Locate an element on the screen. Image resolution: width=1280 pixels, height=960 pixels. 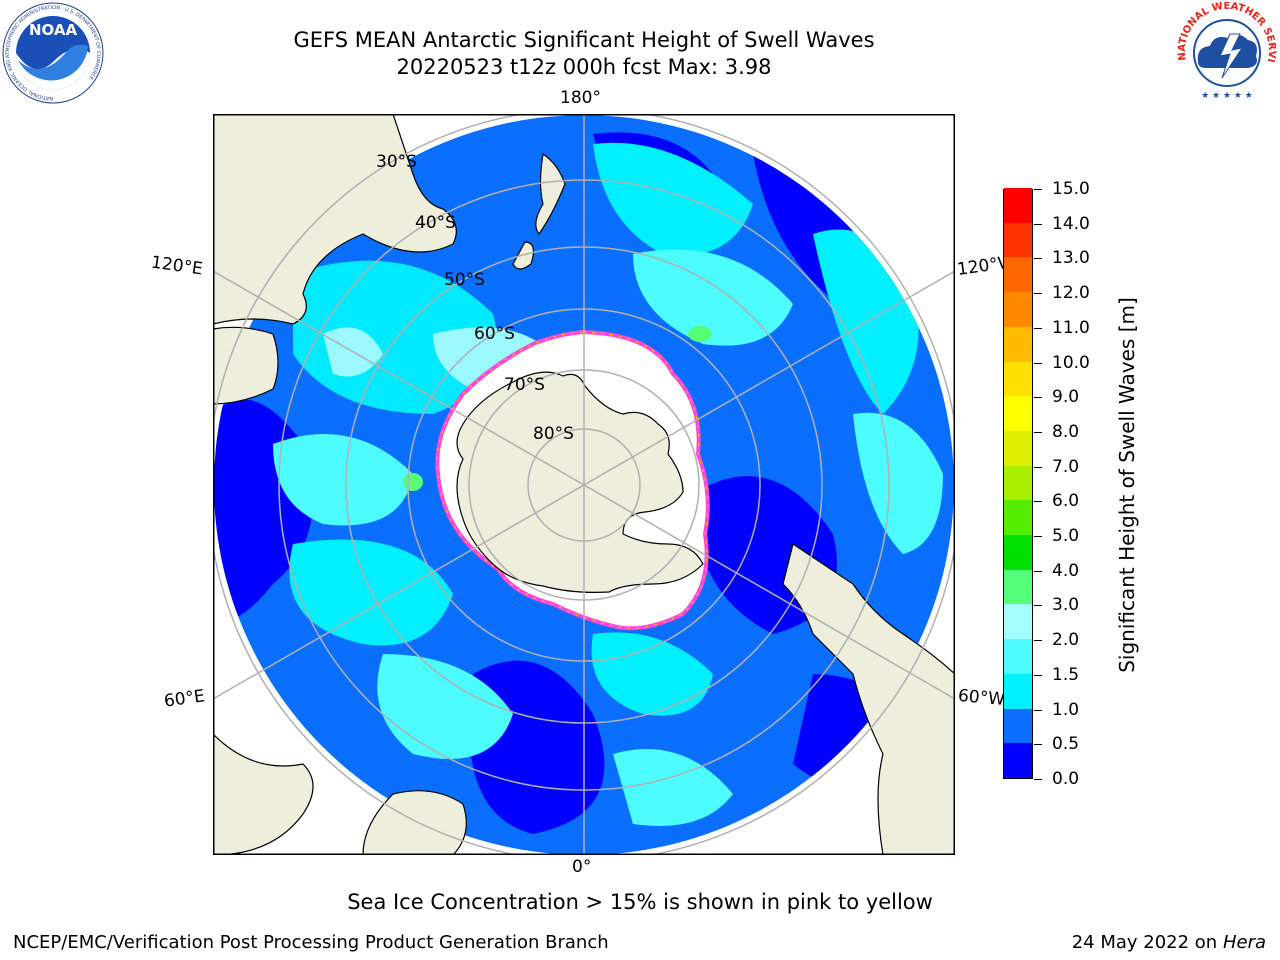
colorbar-tick-label: 4.0 is located at coordinates (1066, 570).